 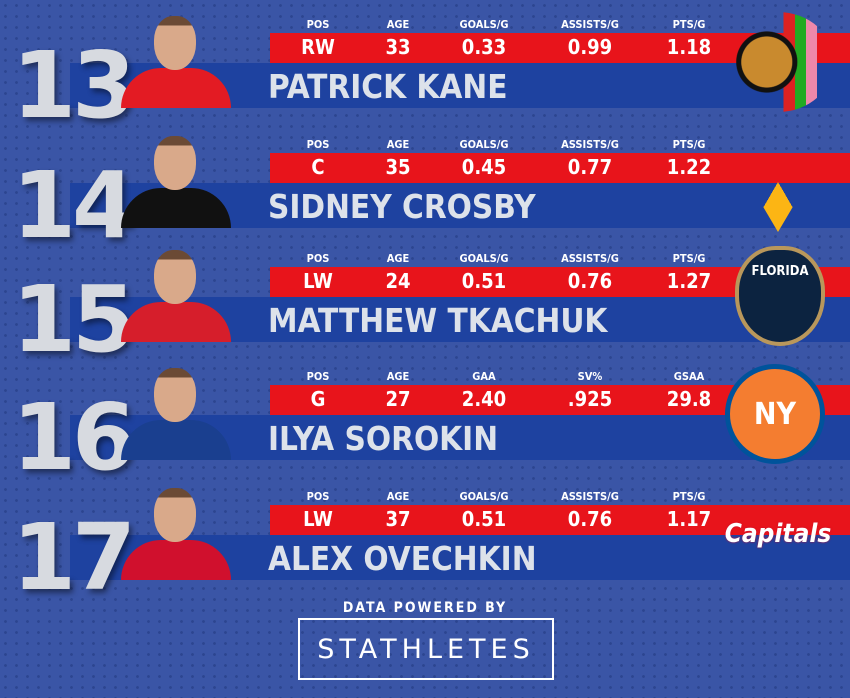 What do you see at coordinates (74, 557) in the screenshot?
I see `rank-number: 17` at bounding box center [74, 557].